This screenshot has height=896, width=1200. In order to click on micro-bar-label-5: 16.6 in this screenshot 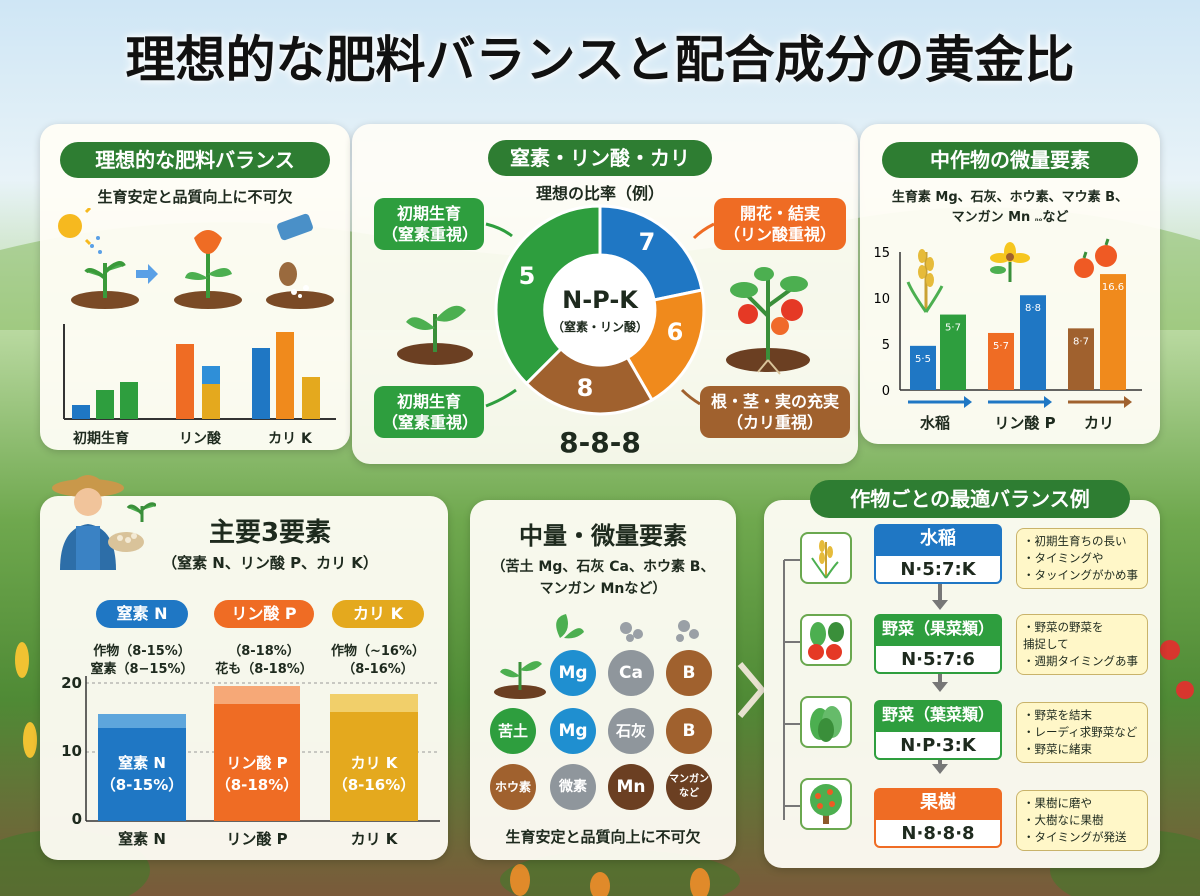, I will do `click(1113, 287)`.